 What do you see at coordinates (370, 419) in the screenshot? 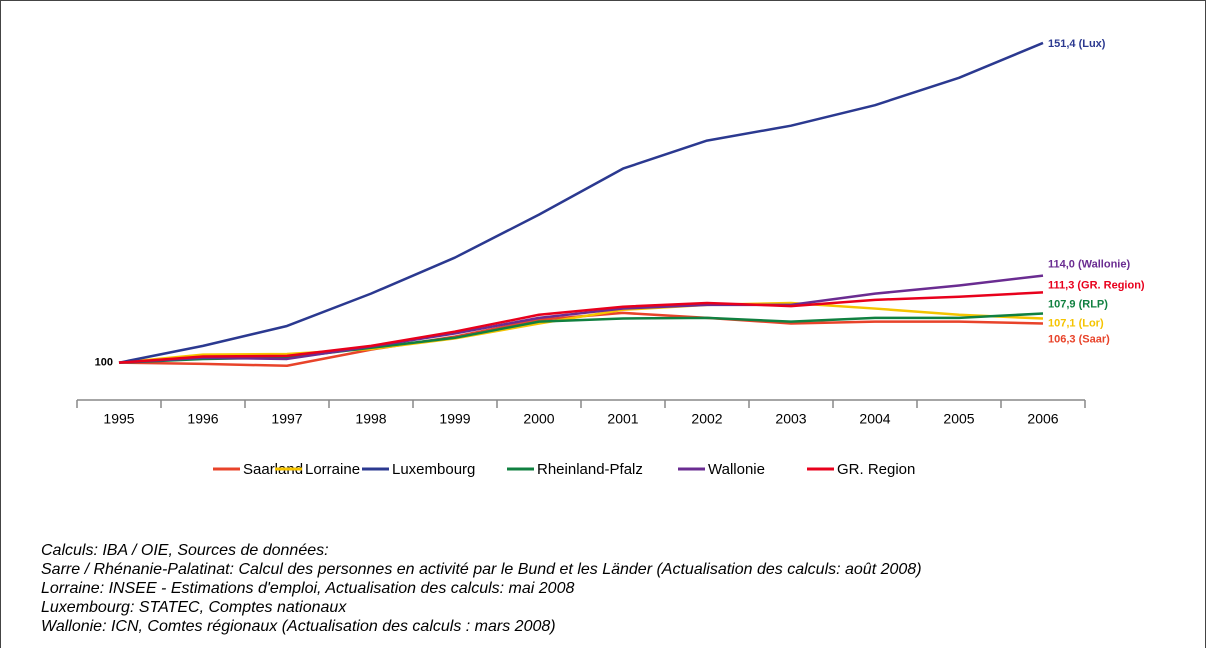
I see `x-tick-label: 1998` at bounding box center [370, 419].